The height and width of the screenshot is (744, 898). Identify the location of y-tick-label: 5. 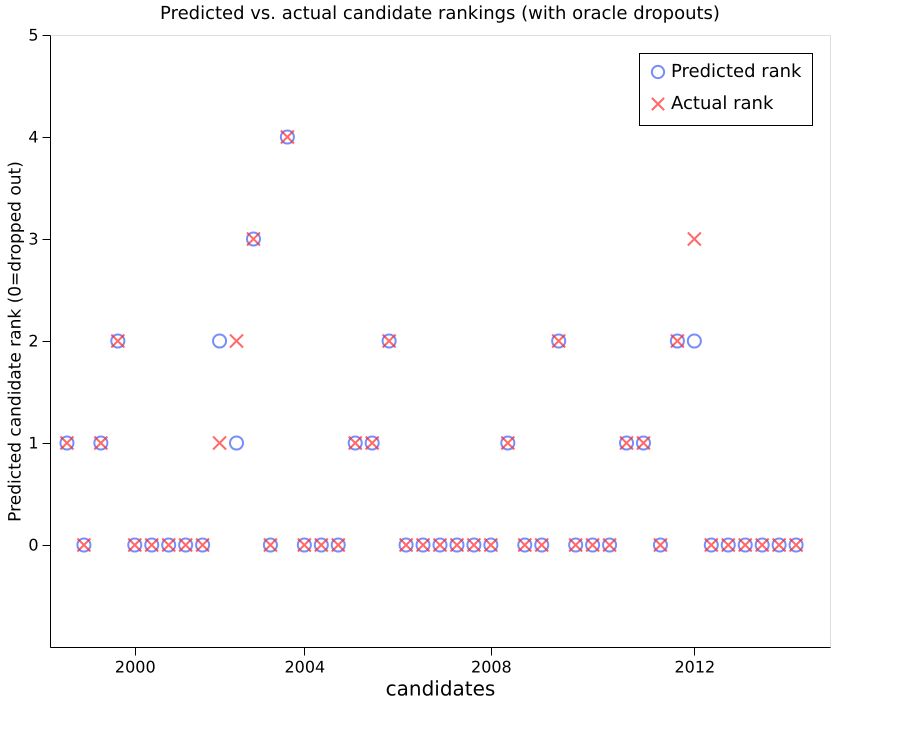
(33, 35).